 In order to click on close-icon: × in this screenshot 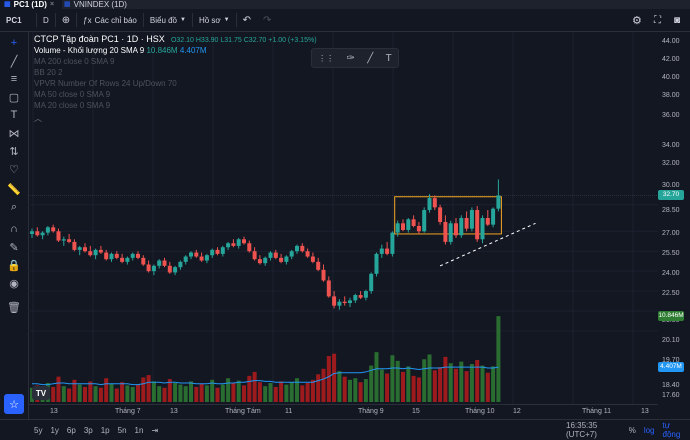, I will do `click(52, 4)`.